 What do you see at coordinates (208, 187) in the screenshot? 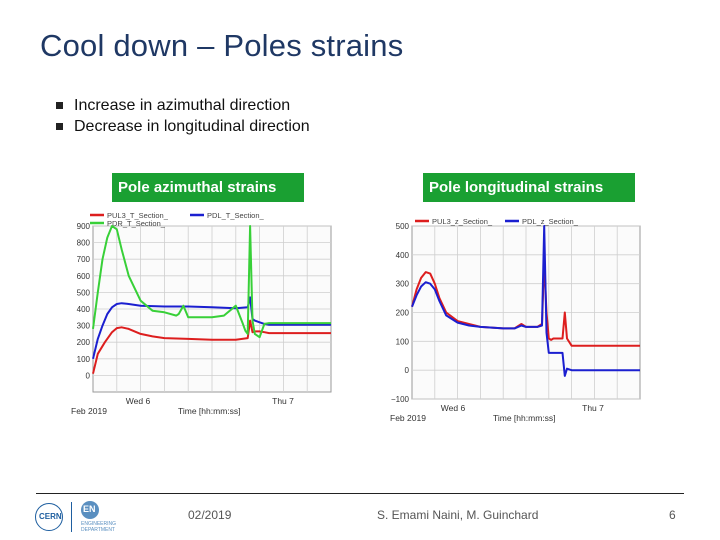
I see `azimuthal-chart-title: Pole azimuthal strains` at bounding box center [208, 187].